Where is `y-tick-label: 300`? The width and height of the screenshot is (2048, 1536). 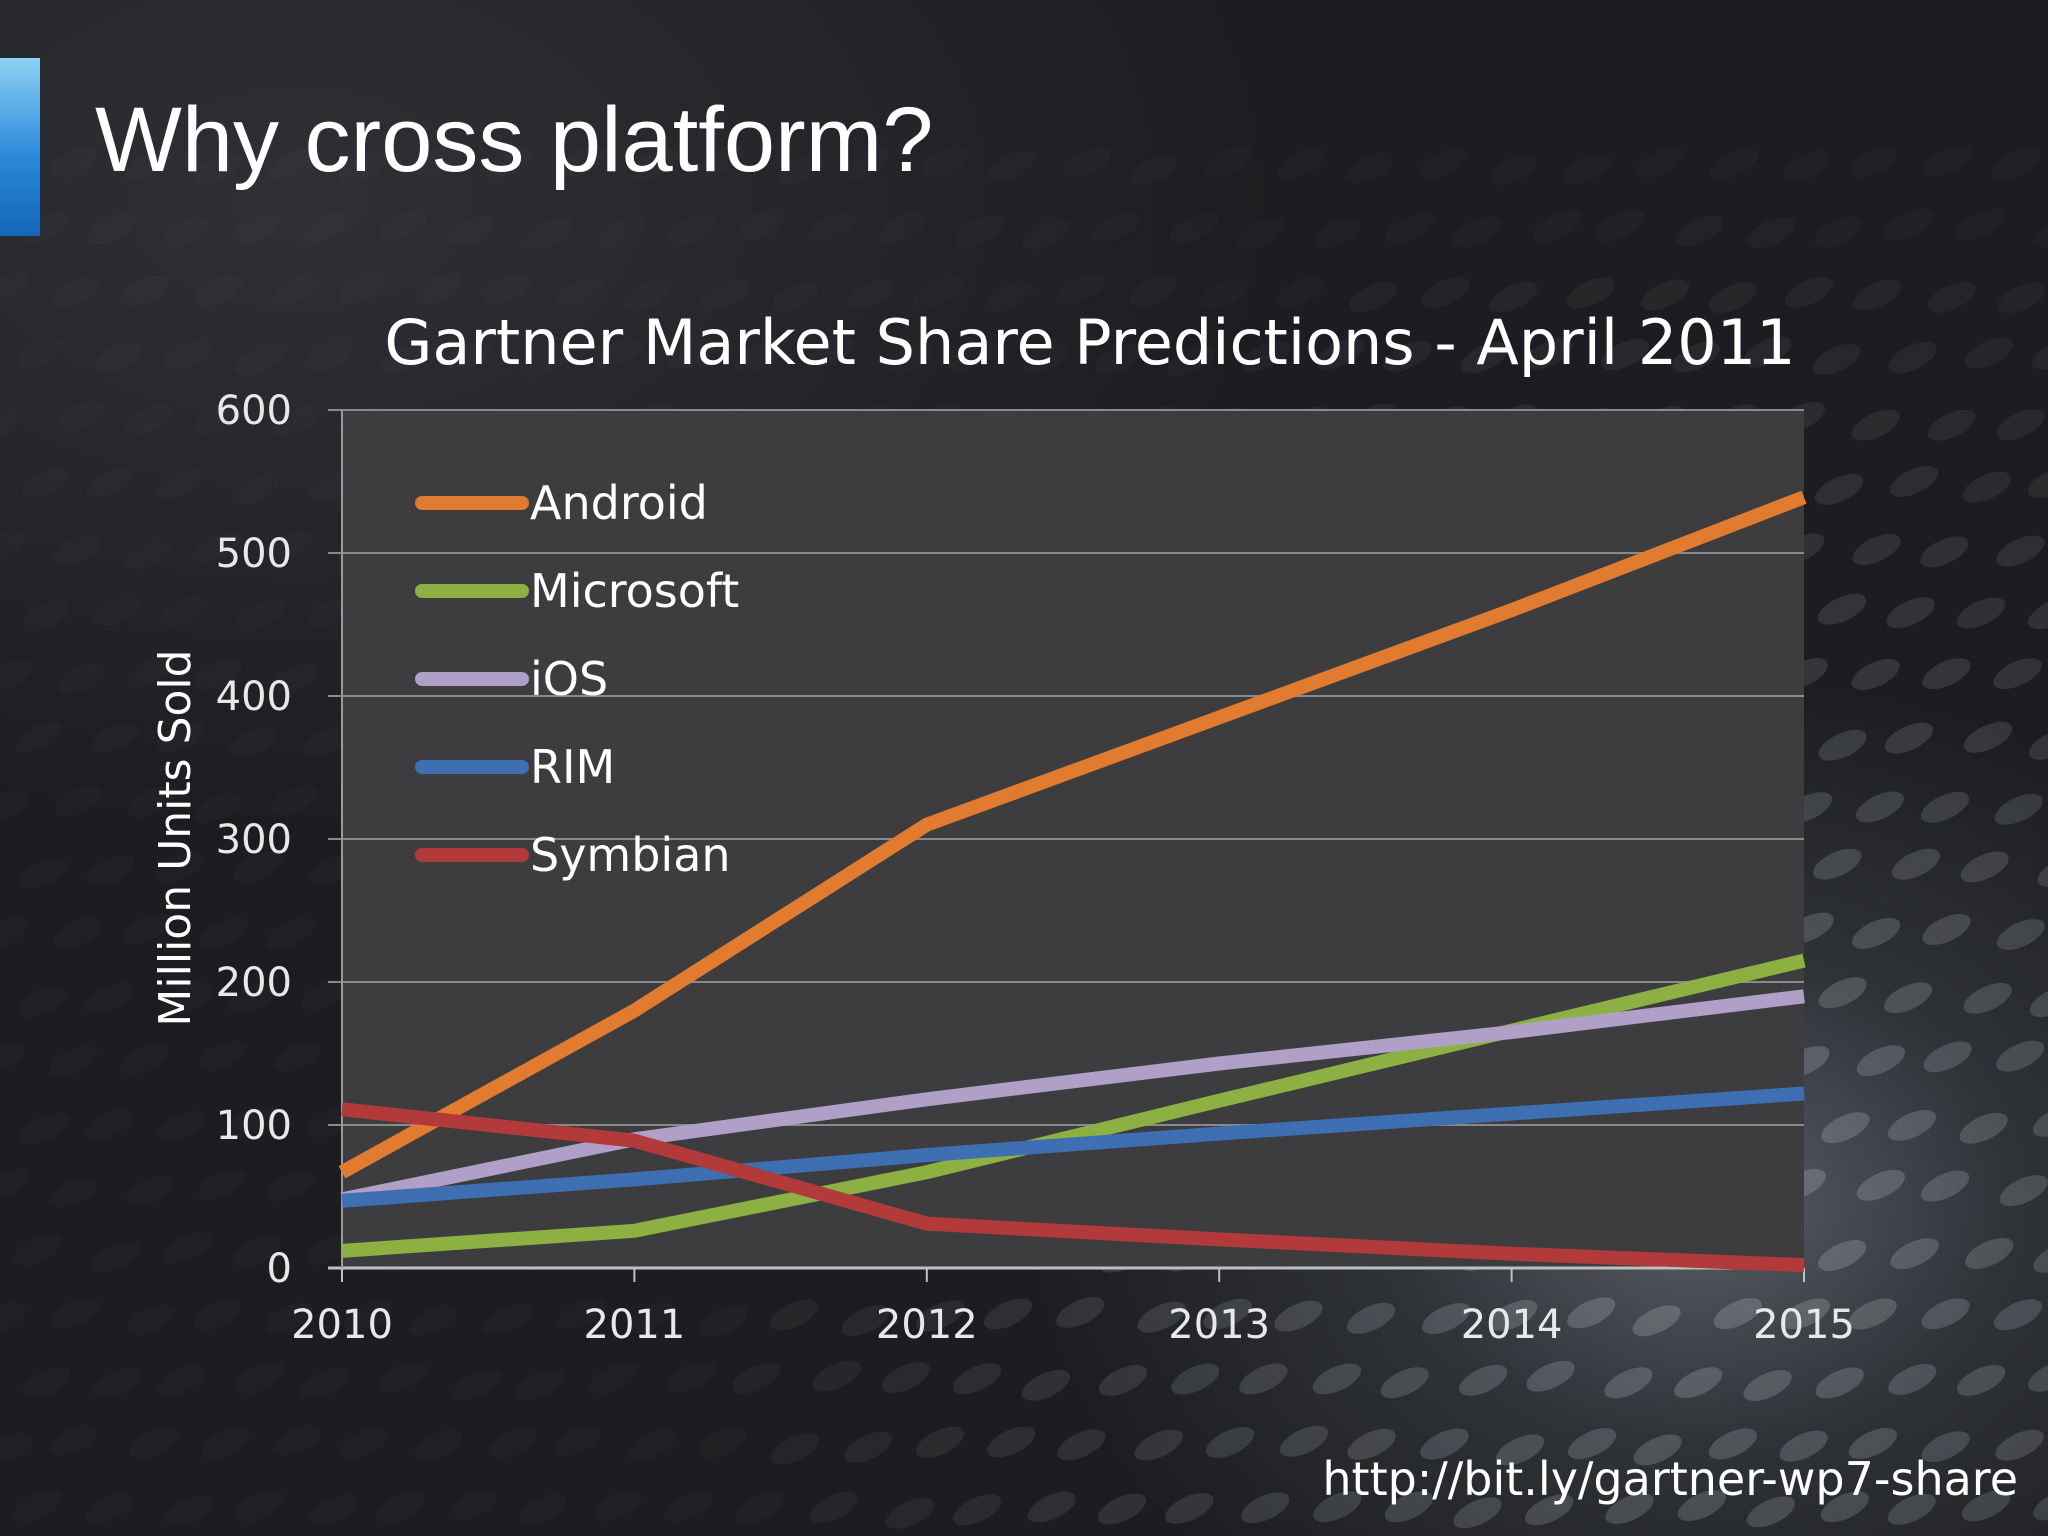 y-tick-label: 300 is located at coordinates (254, 840).